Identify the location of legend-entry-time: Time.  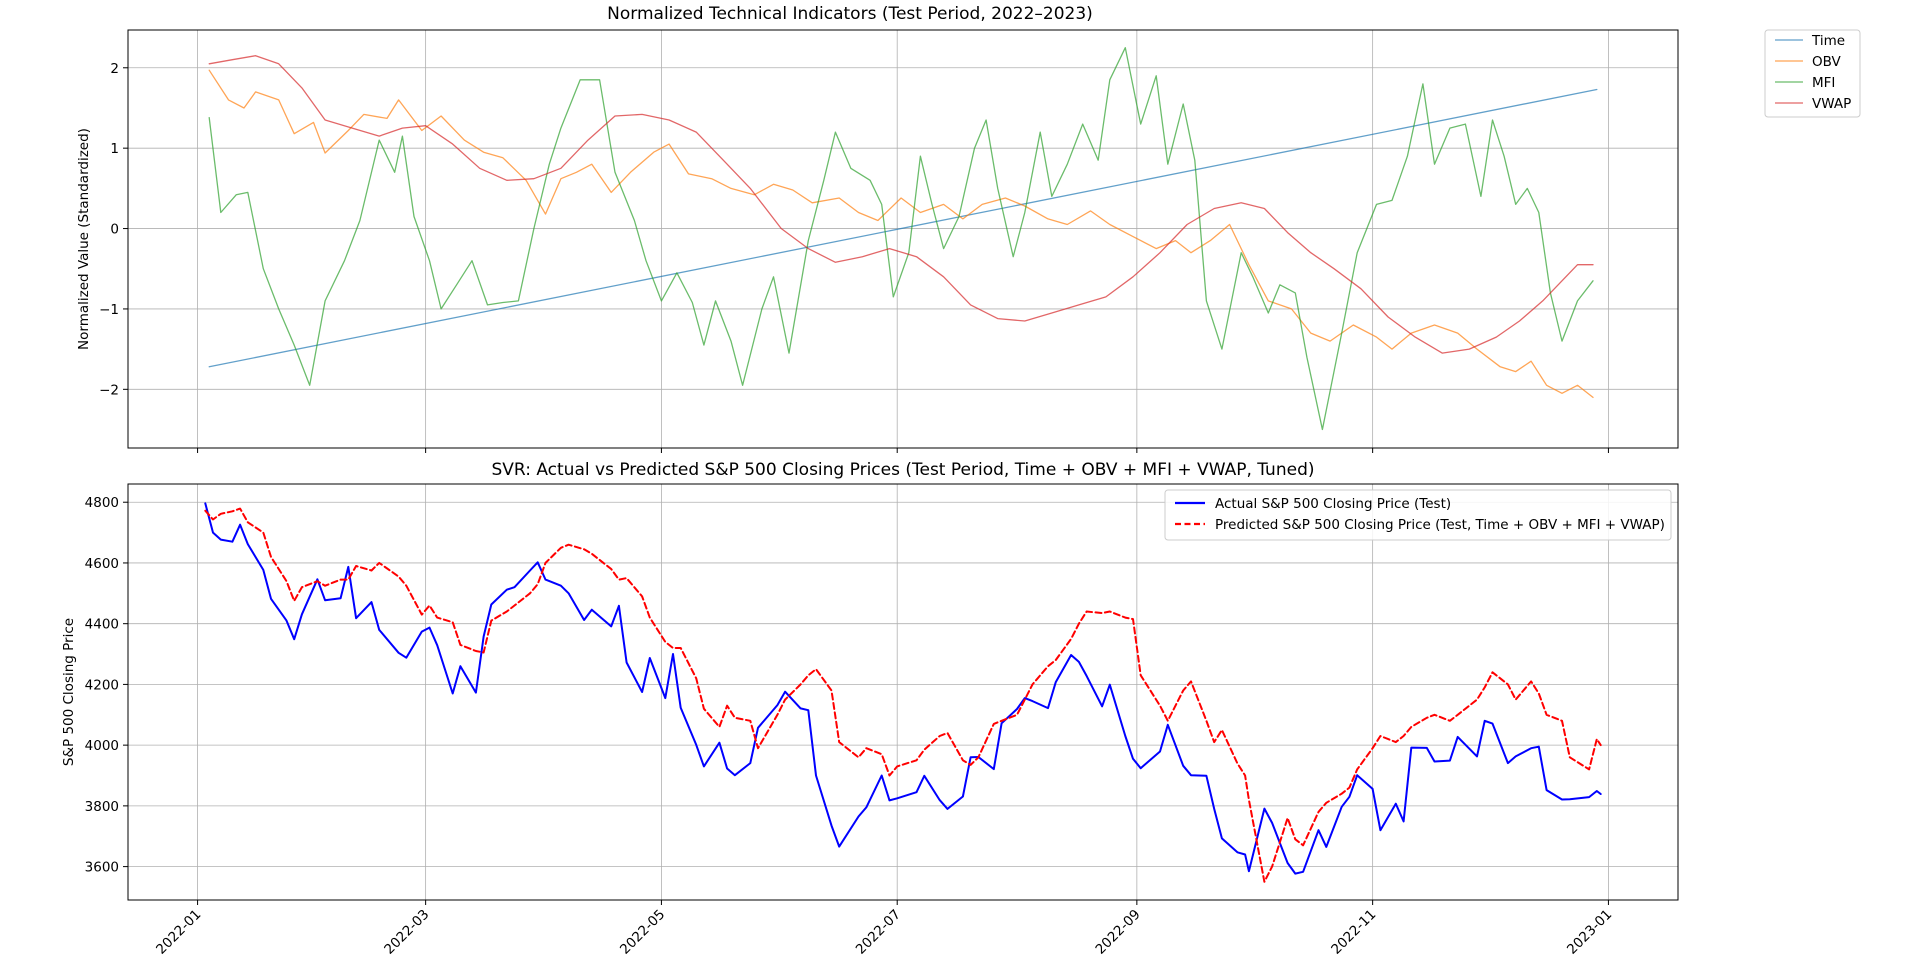
(1810, 41).